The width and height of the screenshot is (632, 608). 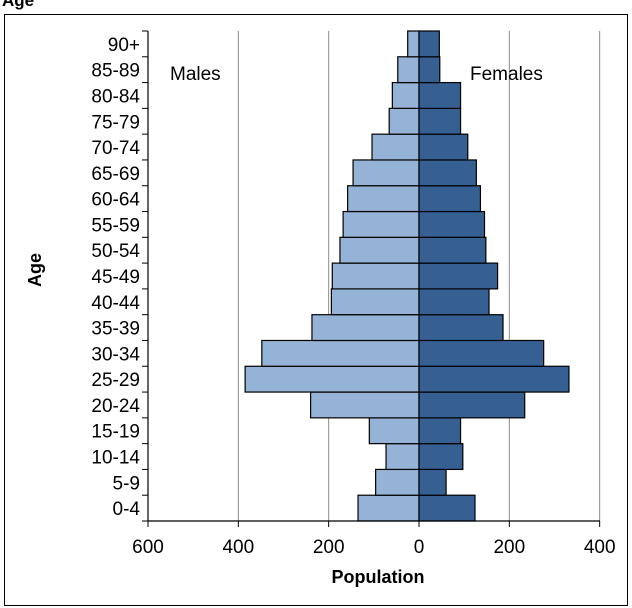 I want to click on y-tick-label: 60-64, so click(x=115, y=200).